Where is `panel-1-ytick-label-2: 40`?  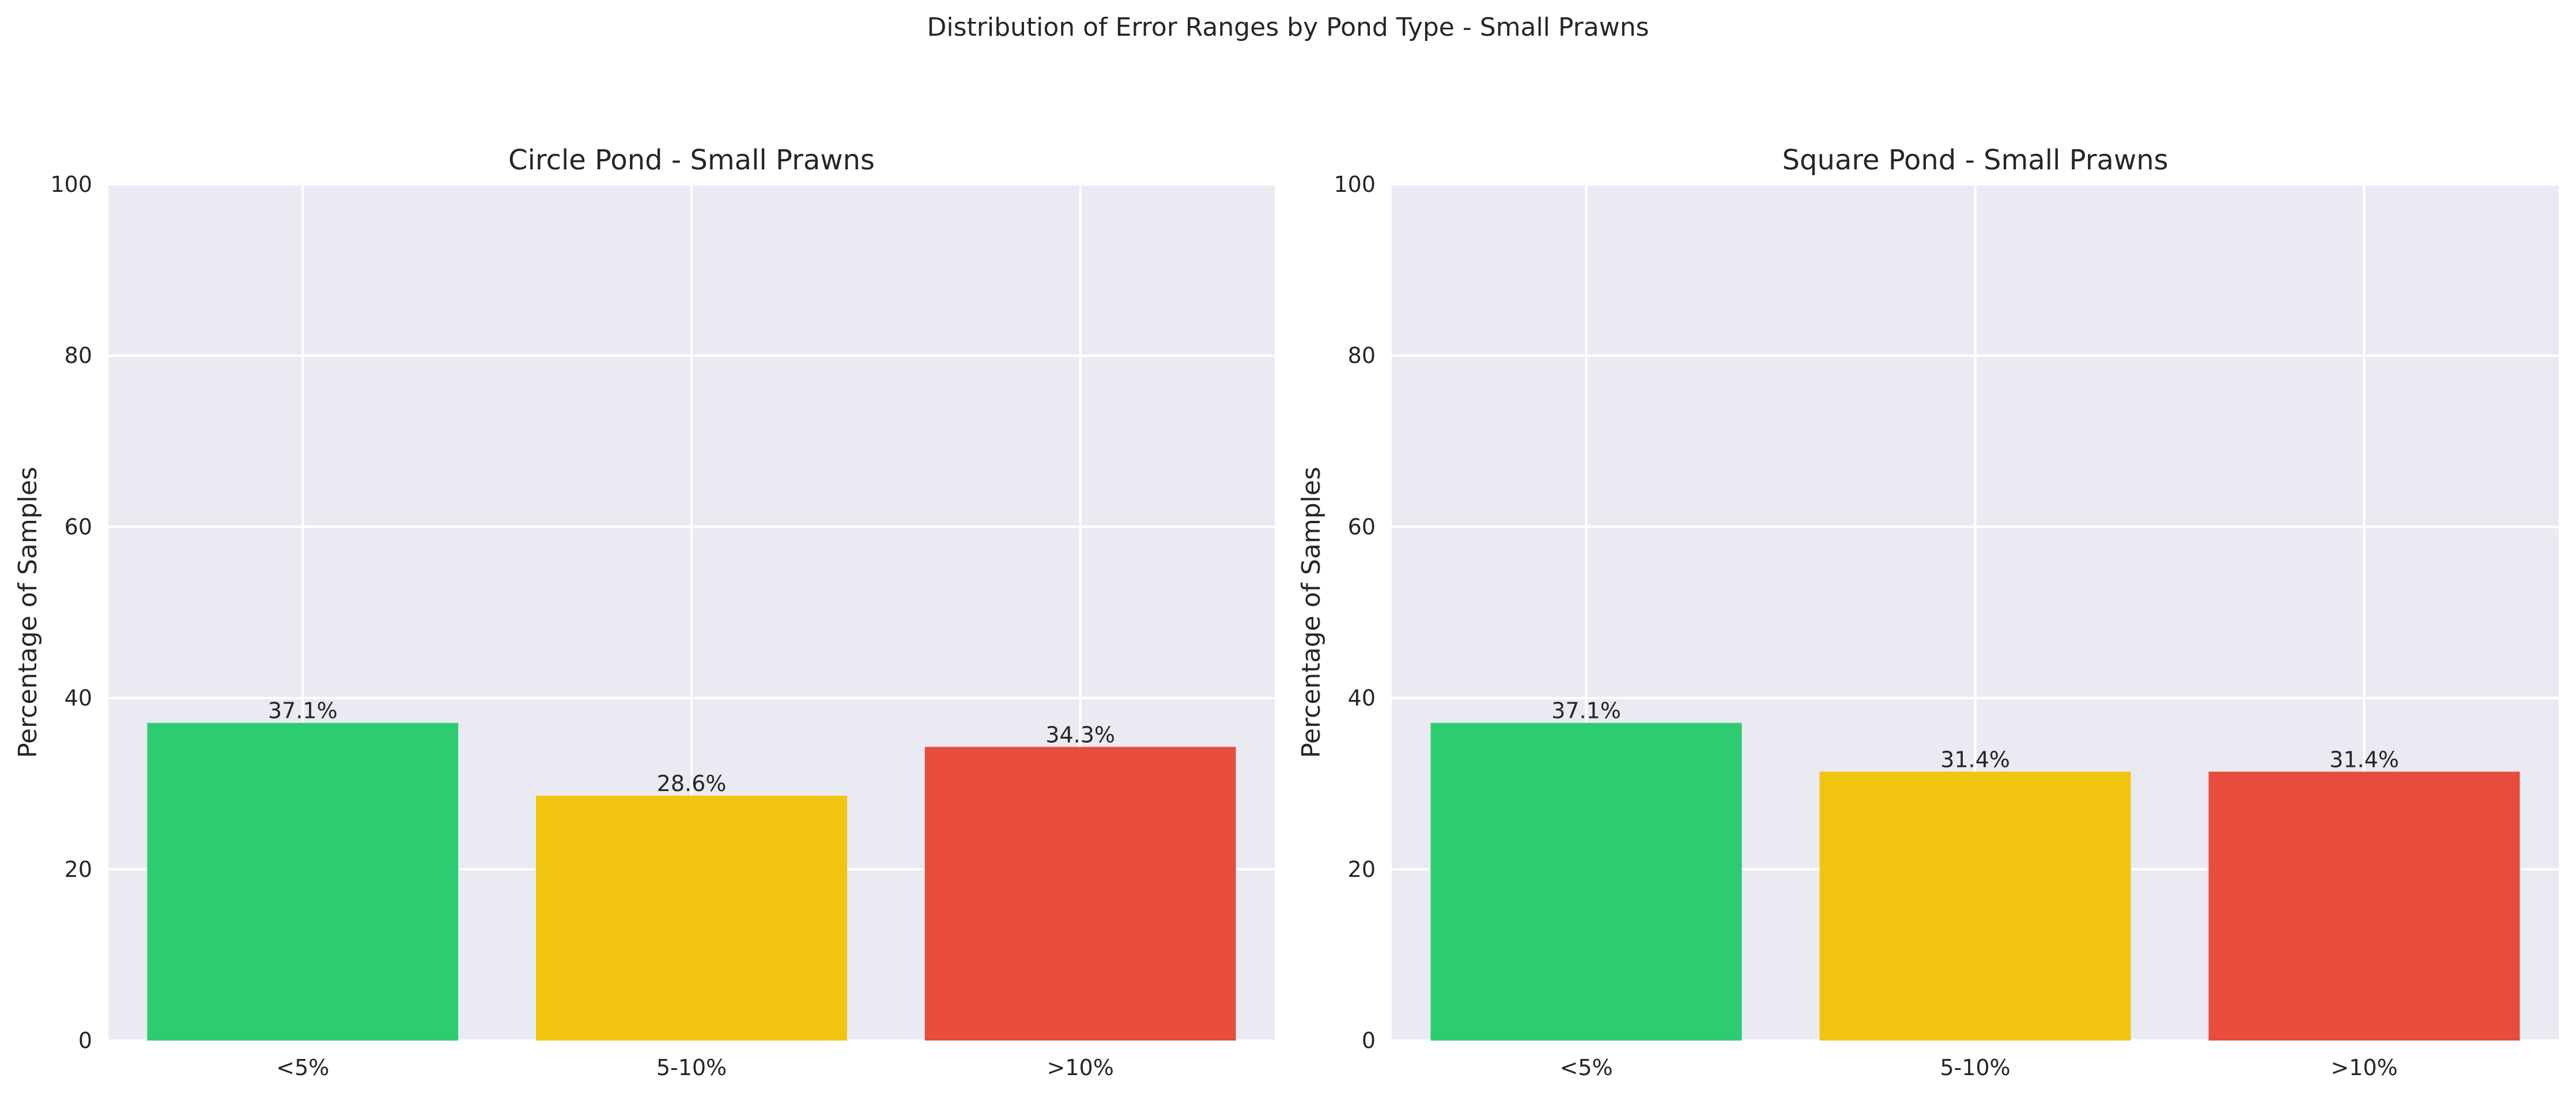 panel-1-ytick-label-2: 40 is located at coordinates (78, 698).